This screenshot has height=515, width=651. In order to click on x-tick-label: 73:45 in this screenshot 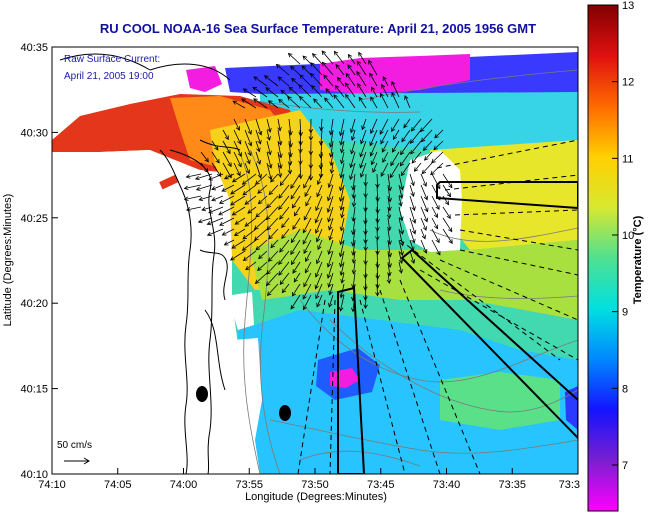, I will do `click(381, 485)`.